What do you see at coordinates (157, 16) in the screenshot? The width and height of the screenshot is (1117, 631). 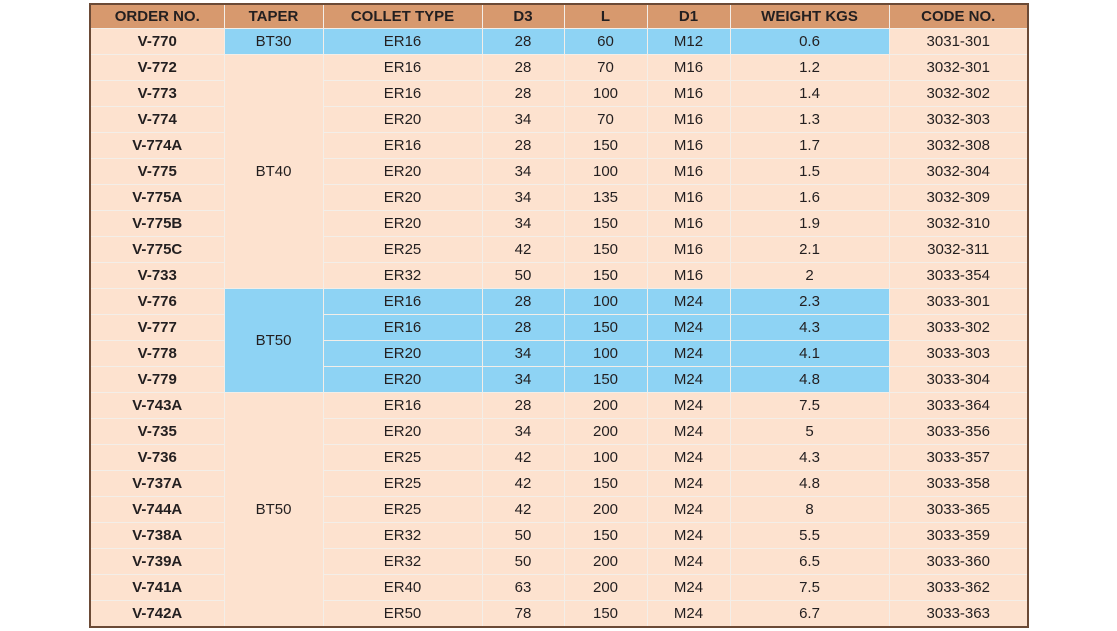 I see `header-cell: ORDER NO.` at bounding box center [157, 16].